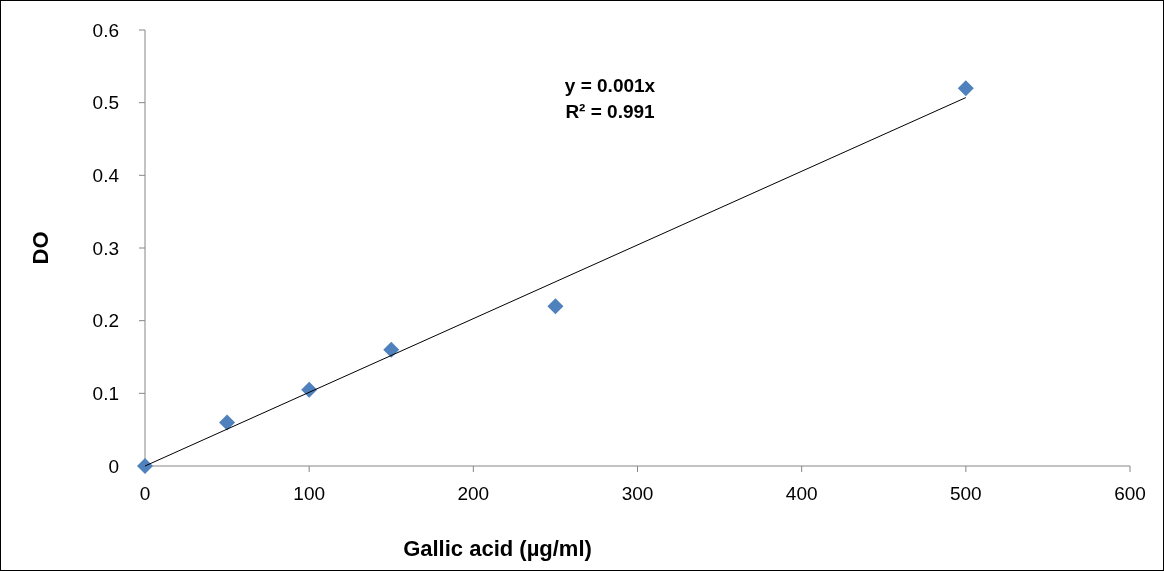 Image resolution: width=1164 pixels, height=571 pixels. I want to click on y-axis-title: DO, so click(40, 248).